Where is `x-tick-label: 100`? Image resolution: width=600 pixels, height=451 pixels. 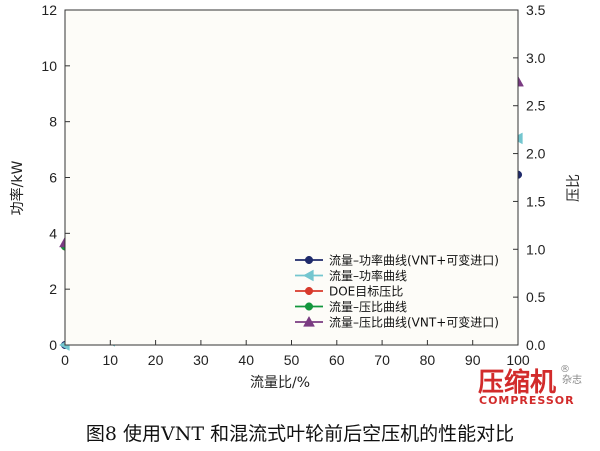
x-tick-label: 100 is located at coordinates (518, 360).